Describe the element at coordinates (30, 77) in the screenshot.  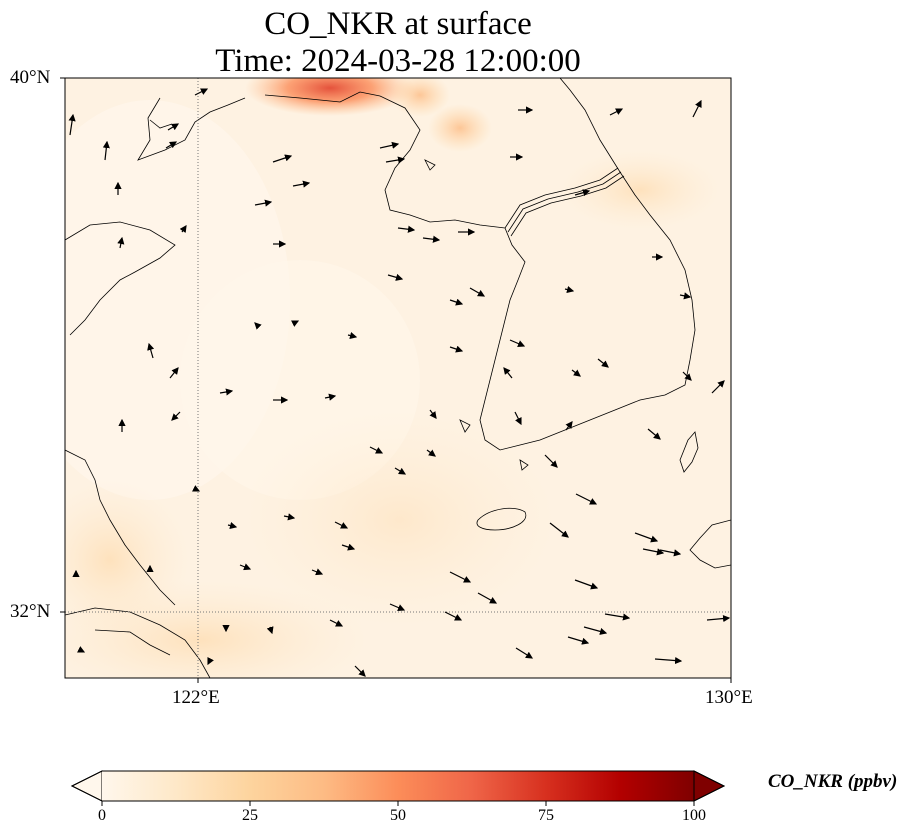
I see `lat-label-40n: 40°N` at that location.